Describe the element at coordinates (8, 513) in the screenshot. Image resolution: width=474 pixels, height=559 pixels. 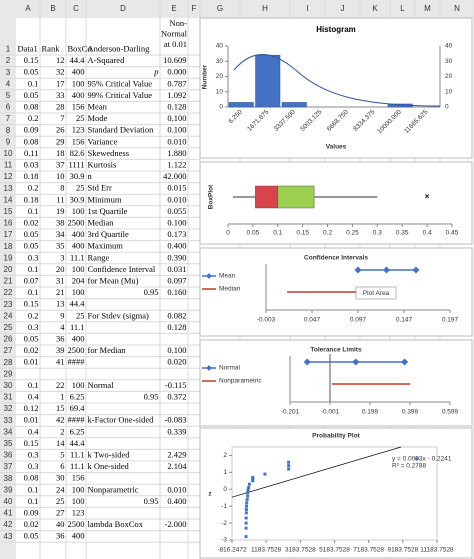
I see `row-header: 41` at that location.